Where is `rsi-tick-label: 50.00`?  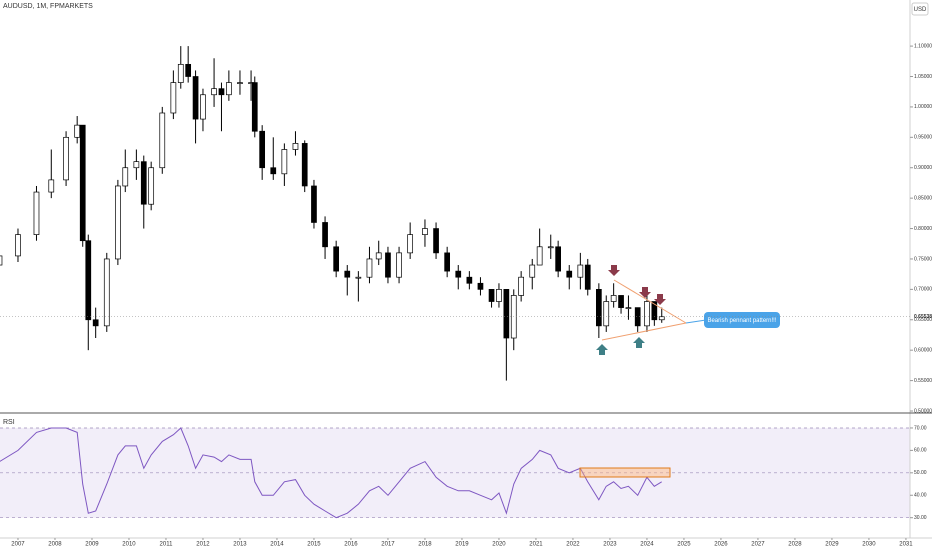 rsi-tick-label: 50.00 is located at coordinates (920, 473).